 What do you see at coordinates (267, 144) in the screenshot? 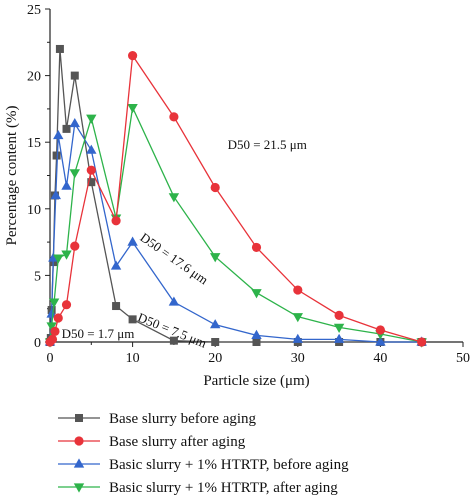
I see `d50-annotation: D50 = 21.5 μm` at bounding box center [267, 144].